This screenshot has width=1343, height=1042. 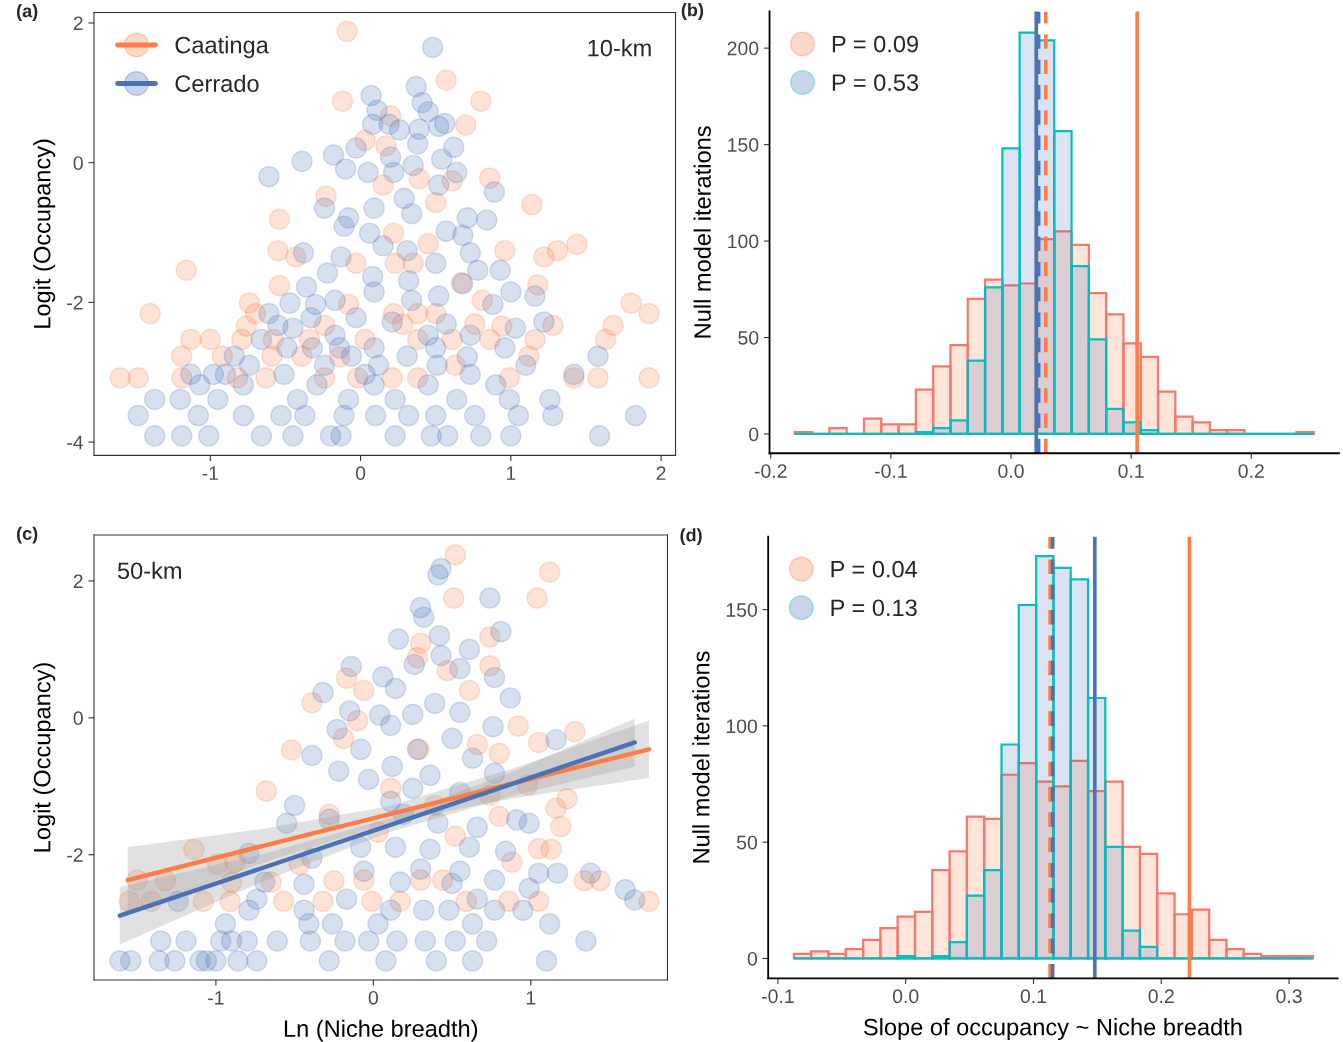 I want to click on chart-title: (a), so click(x=27, y=12).